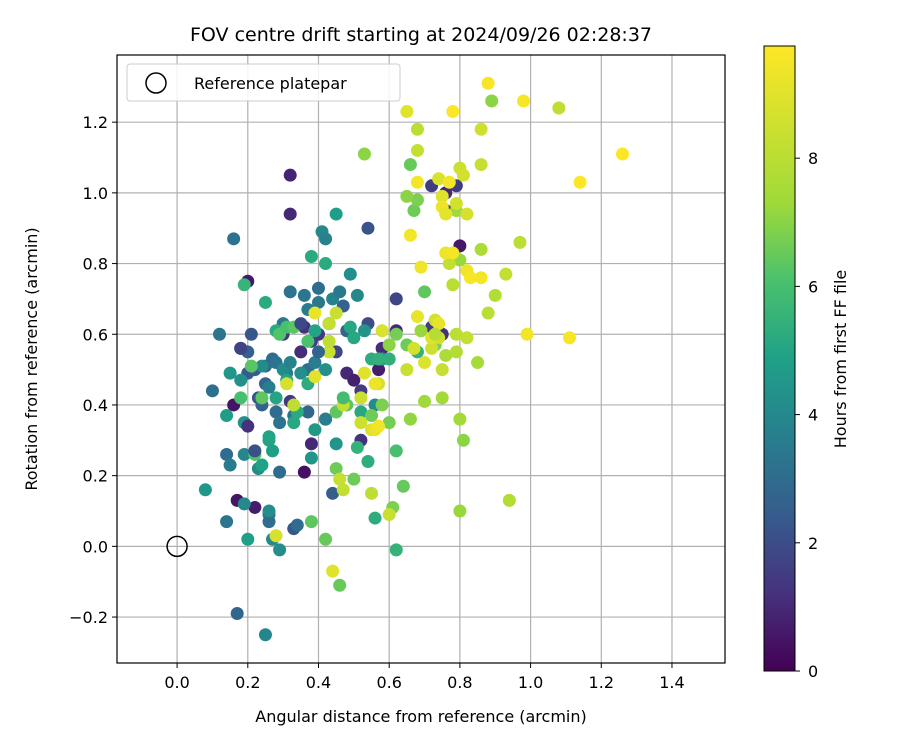 Image resolution: width=900 pixels, height=750 pixels. Describe the element at coordinates (247, 682) in the screenshot. I see `x-tick-label: 0.2` at that location.